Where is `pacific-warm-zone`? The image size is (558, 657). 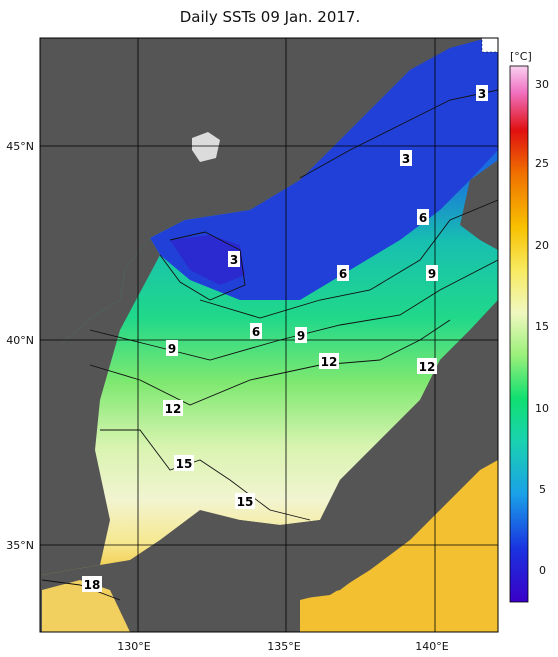
pacific-warm-zone is located at coordinates (399, 536).